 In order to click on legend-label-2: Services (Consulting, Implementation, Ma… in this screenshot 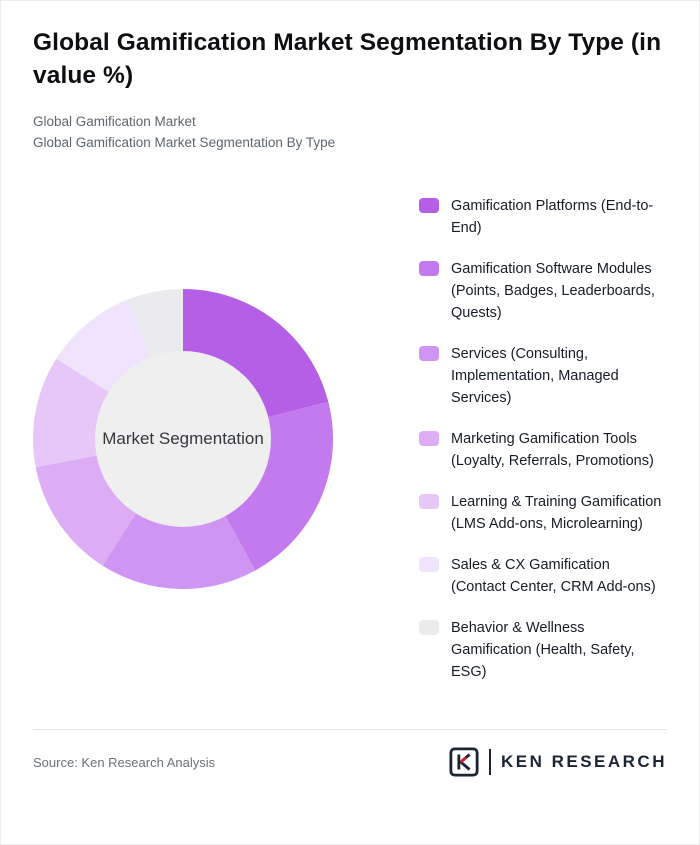, I will do `click(535, 376)`.